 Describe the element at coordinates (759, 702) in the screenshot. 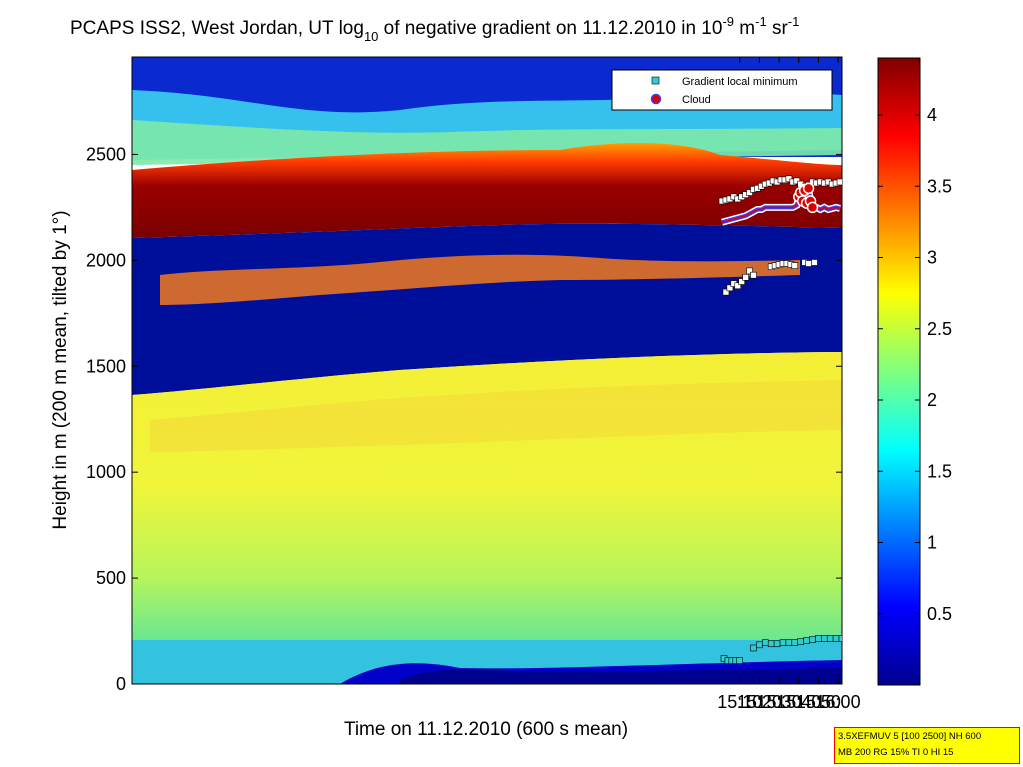

I see `x-tick-label: 15:20` at that location.